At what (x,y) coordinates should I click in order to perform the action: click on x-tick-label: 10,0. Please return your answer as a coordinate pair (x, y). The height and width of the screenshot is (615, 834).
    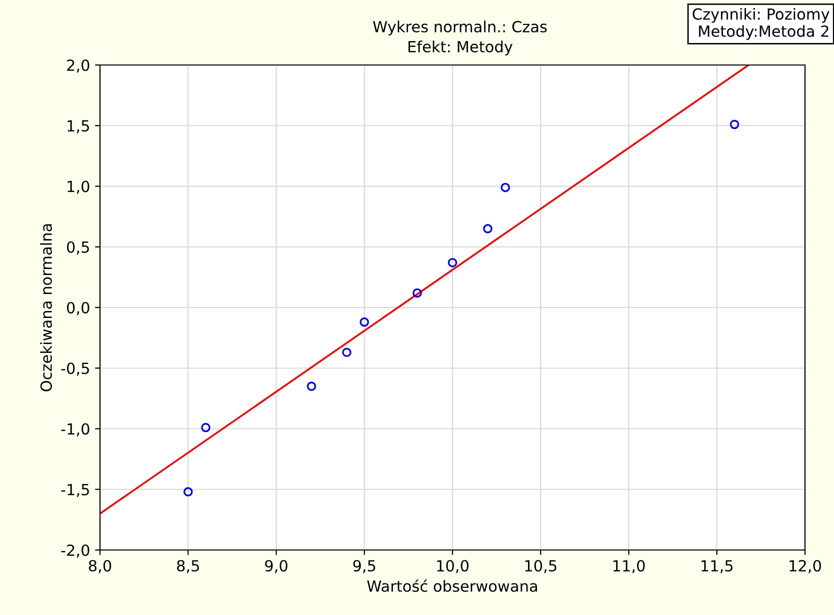
    Looking at the image, I should click on (452, 567).